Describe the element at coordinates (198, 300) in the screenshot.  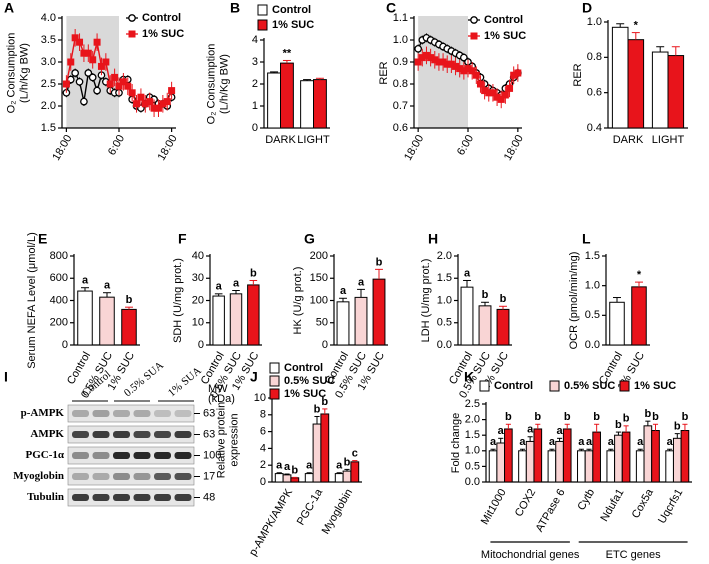
I see `y-tick-label: 20` at that location.